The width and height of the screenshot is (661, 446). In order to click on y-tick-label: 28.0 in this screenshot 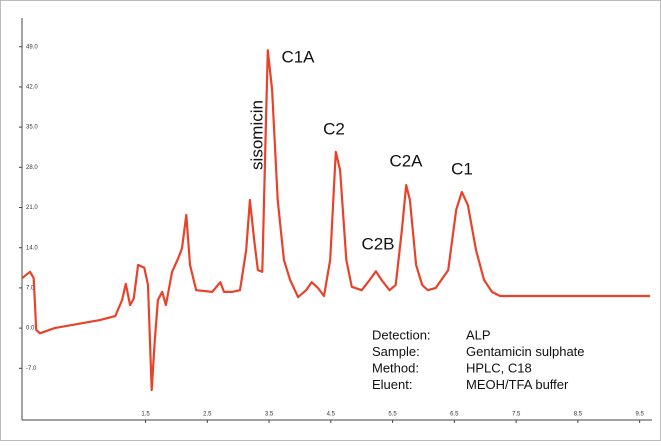, I will do `click(32, 168)`.